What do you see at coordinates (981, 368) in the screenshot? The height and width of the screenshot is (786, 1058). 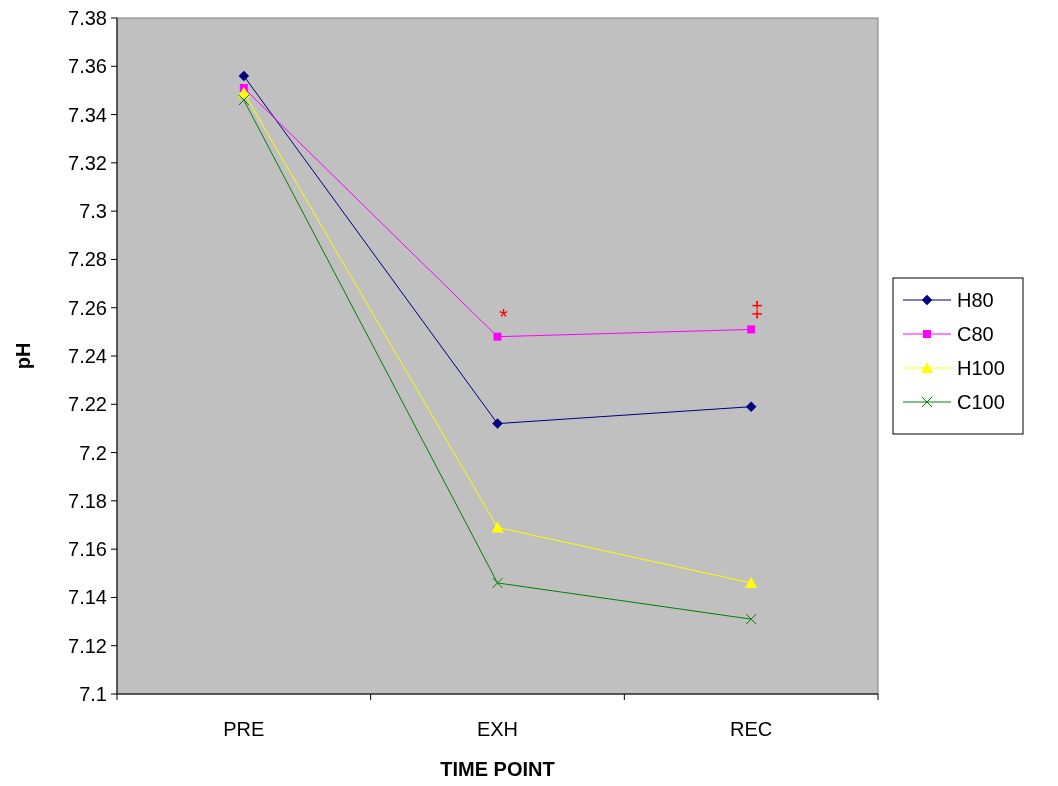 I see `legend-label: H100` at bounding box center [981, 368].